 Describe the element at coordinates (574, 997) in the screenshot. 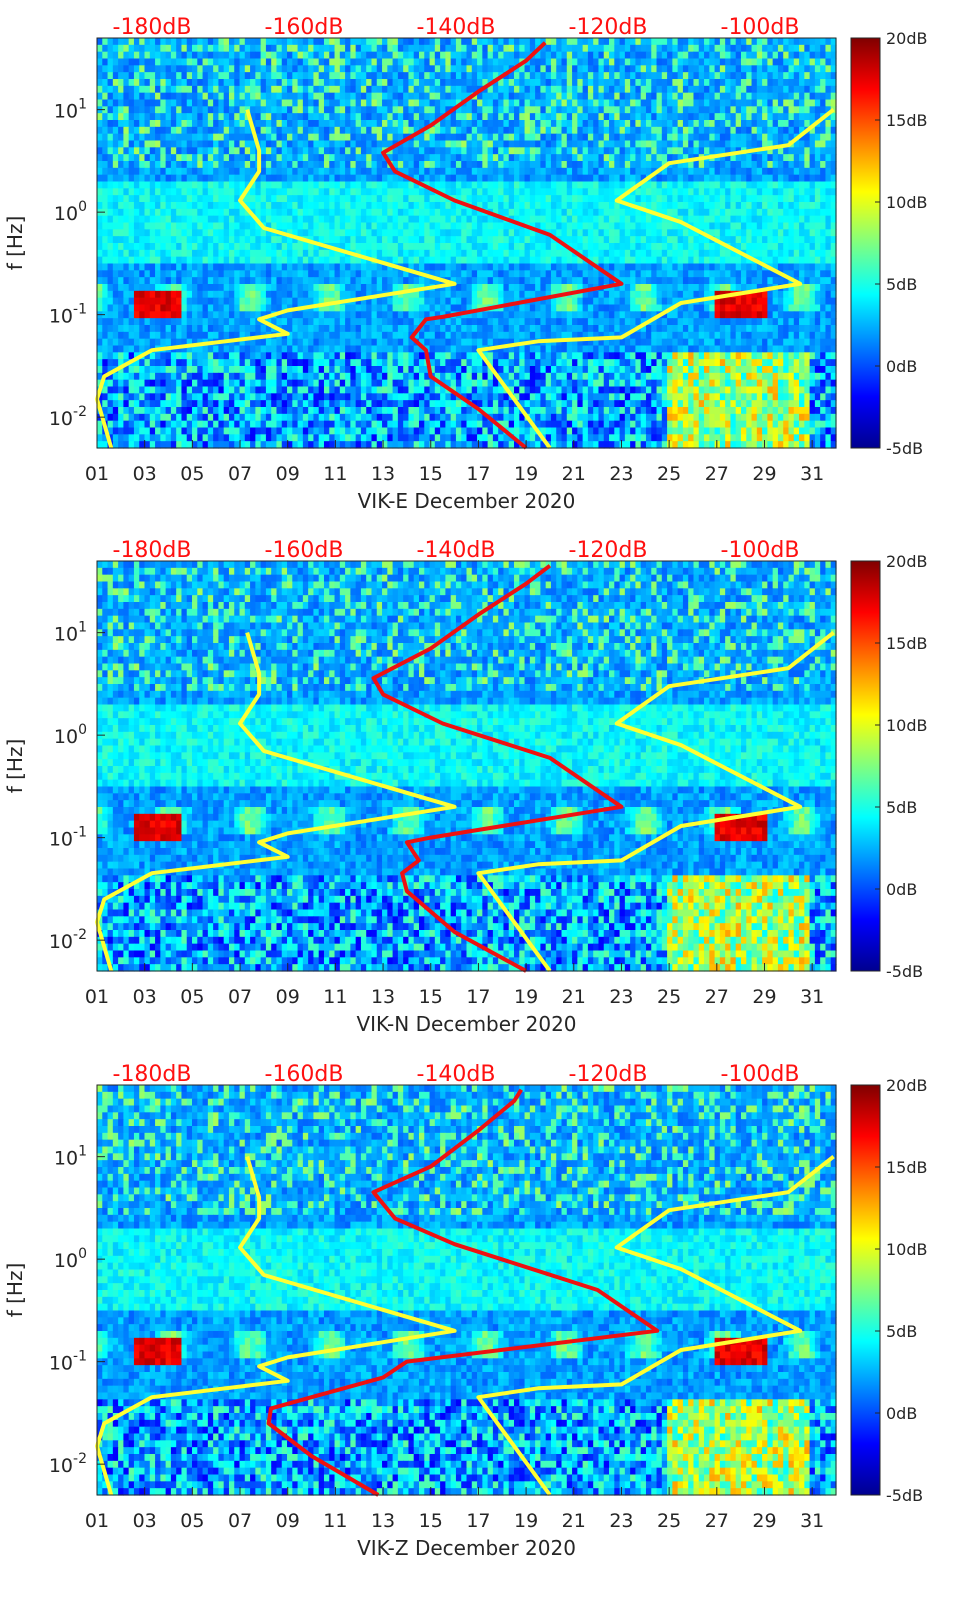

I see `x-tick-label: 21` at that location.